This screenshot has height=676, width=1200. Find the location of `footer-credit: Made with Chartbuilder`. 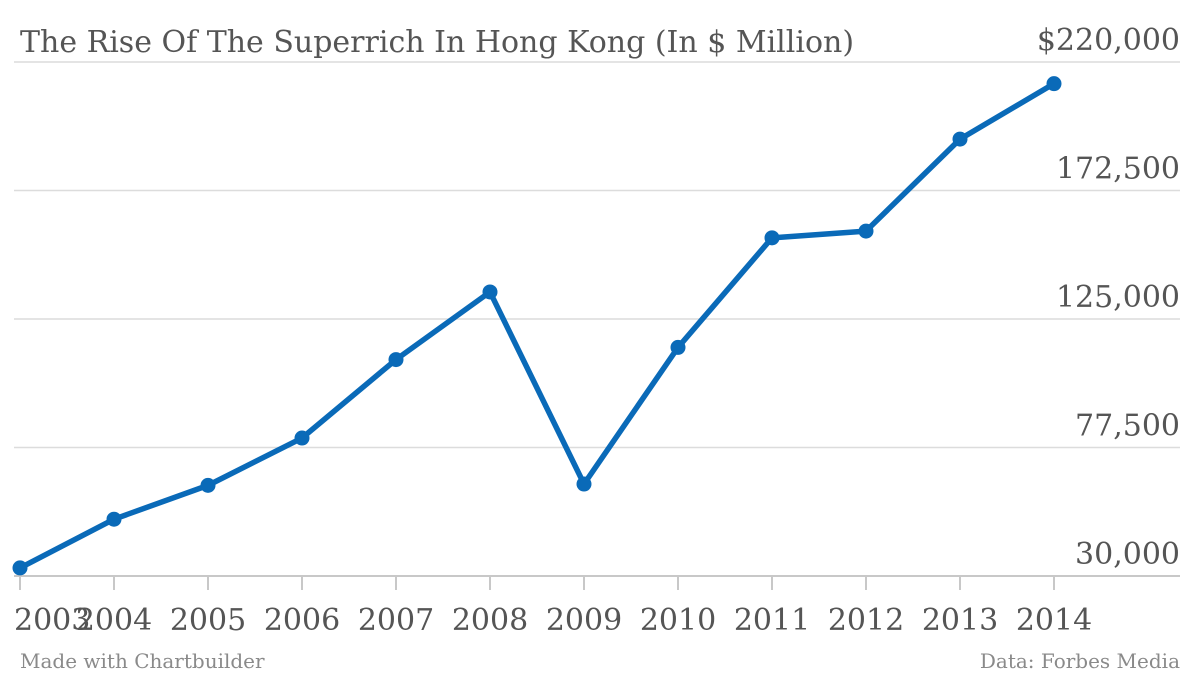

footer-credit: Made with Chartbuilder is located at coordinates (142, 661).